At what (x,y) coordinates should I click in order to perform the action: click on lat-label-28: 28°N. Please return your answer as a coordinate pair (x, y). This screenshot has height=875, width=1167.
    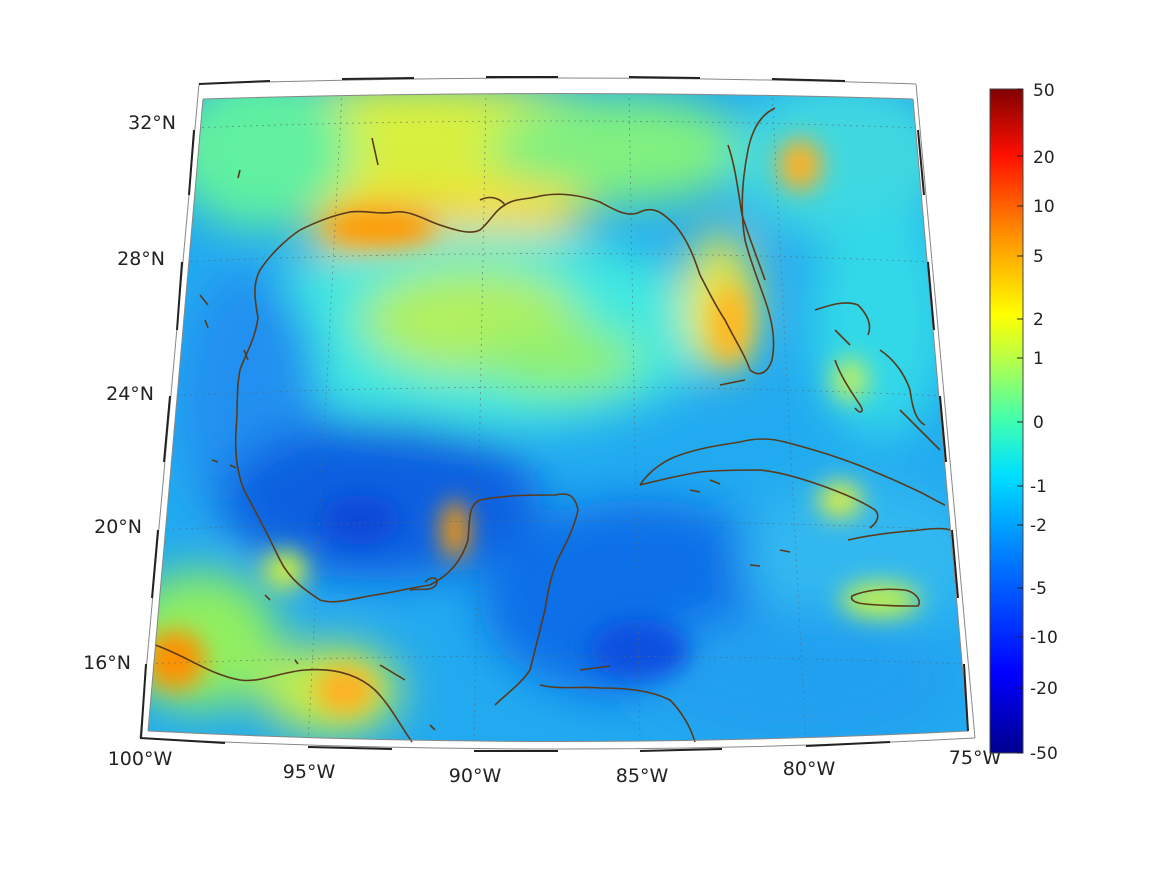
    Looking at the image, I should click on (141, 259).